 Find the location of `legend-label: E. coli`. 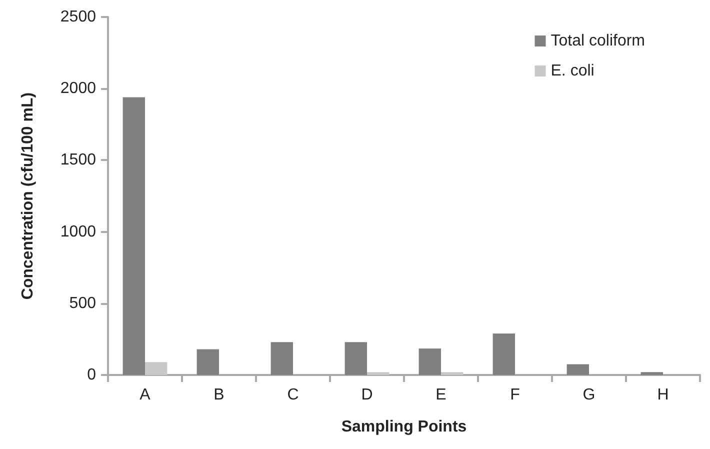

legend-label: E. coli is located at coordinates (572, 71).